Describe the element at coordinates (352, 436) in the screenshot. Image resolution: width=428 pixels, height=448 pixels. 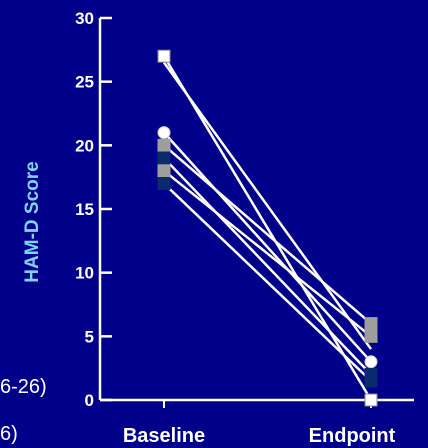
I see `x-tick-label: Endpoint` at that location.